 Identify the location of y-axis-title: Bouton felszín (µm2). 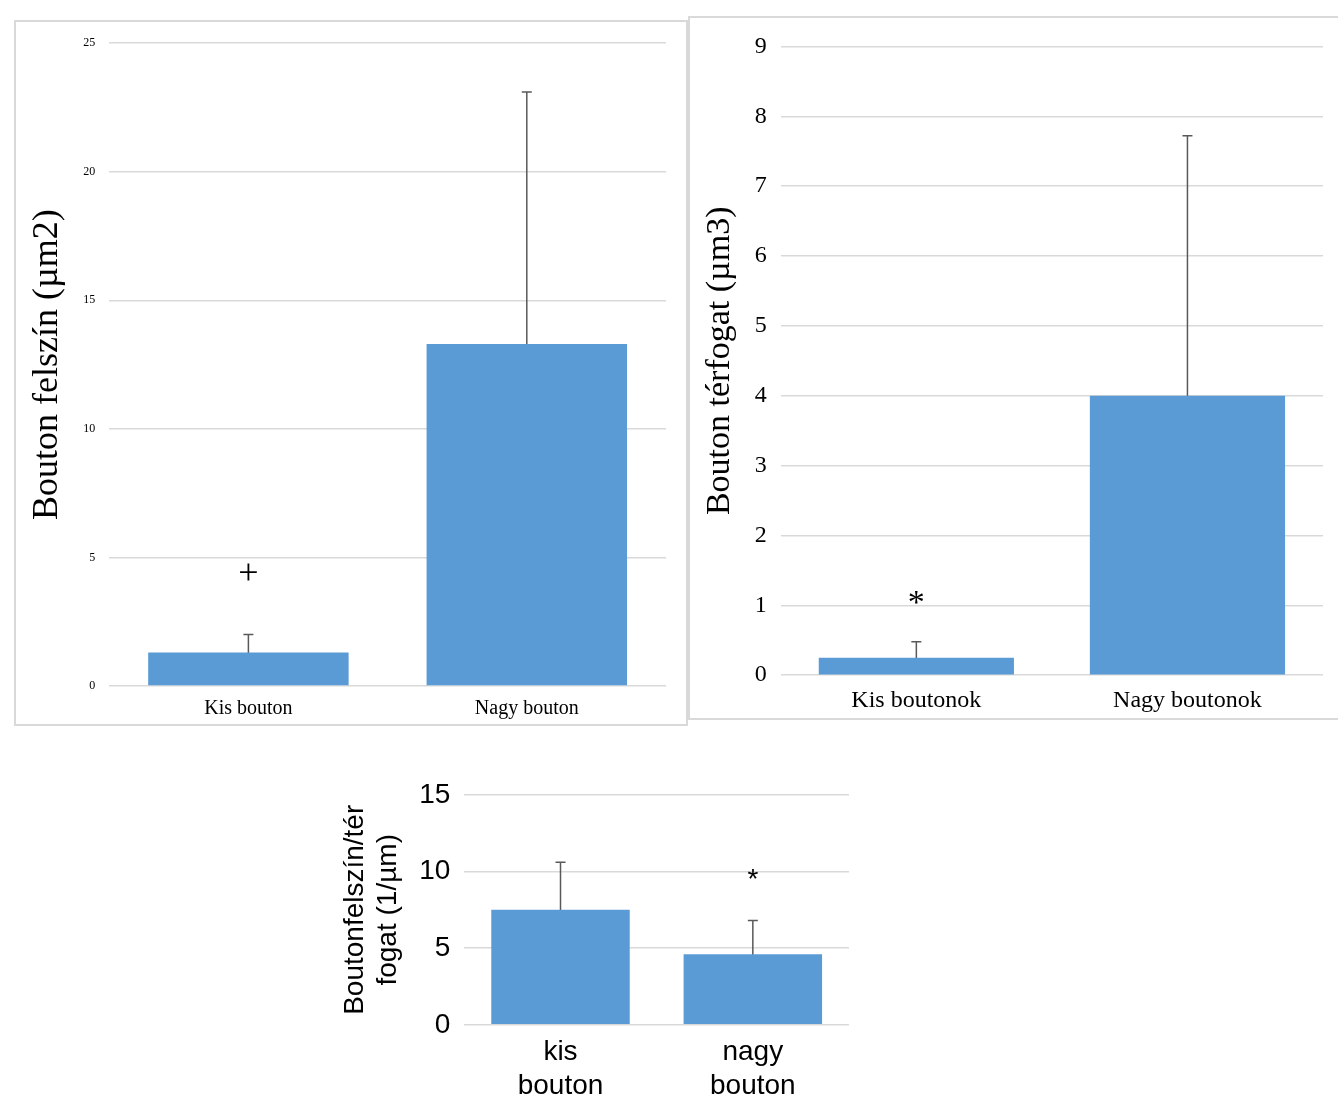
(45, 364).